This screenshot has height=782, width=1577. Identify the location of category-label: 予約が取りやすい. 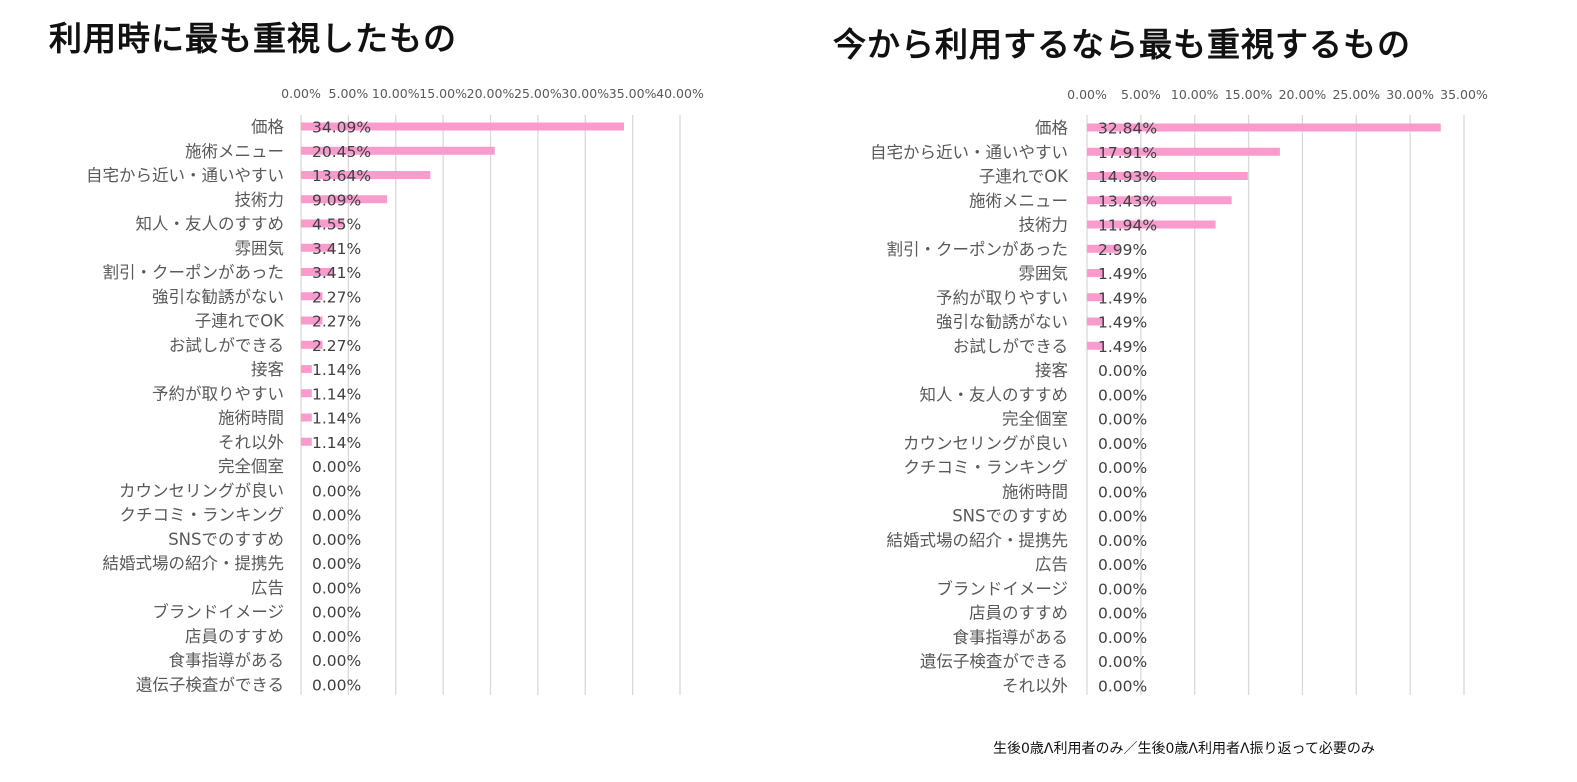
(1002, 297).